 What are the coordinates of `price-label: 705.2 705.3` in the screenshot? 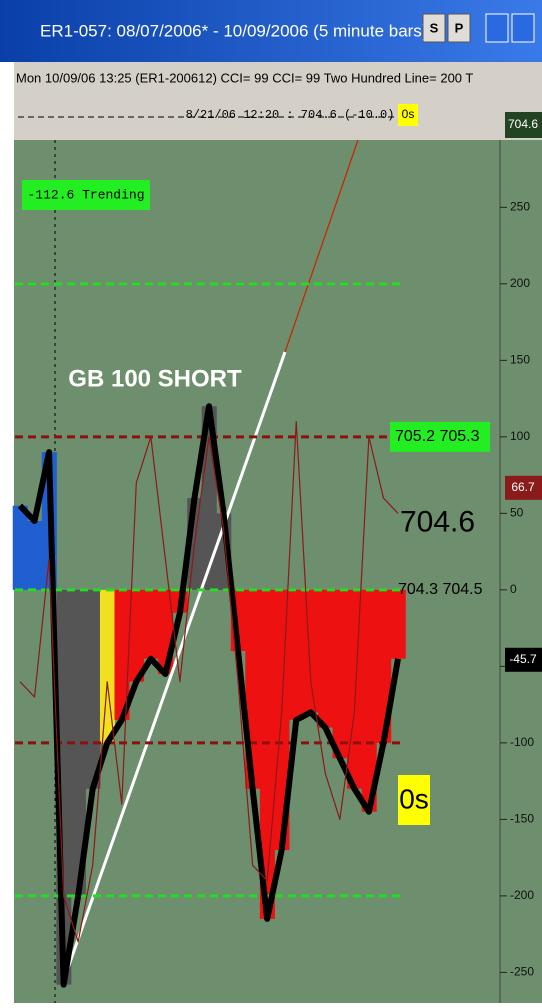 It's located at (437, 436).